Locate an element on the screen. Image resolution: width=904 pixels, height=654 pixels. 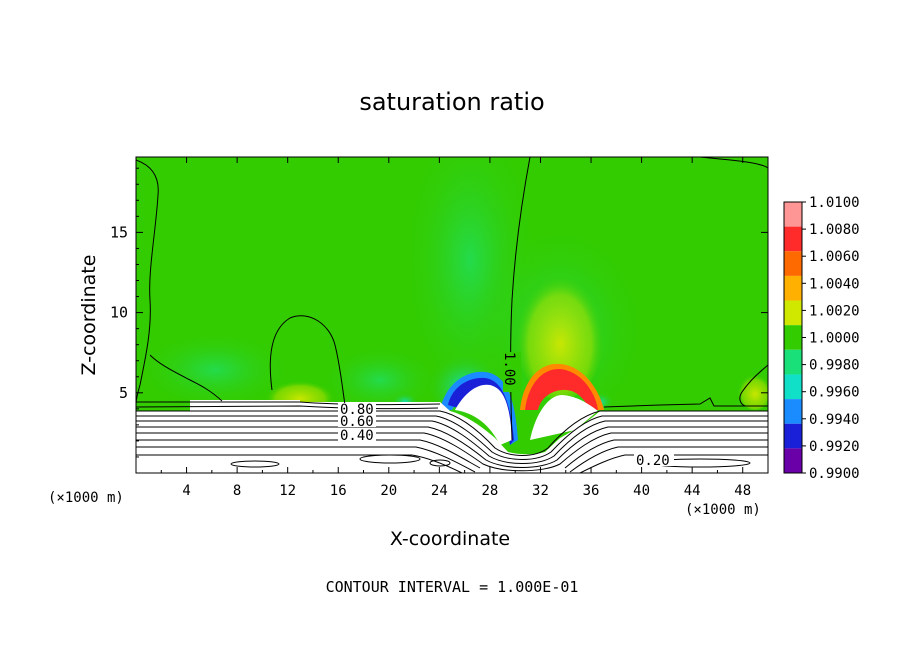
chart-title: saturation ratio is located at coordinates (452, 102).